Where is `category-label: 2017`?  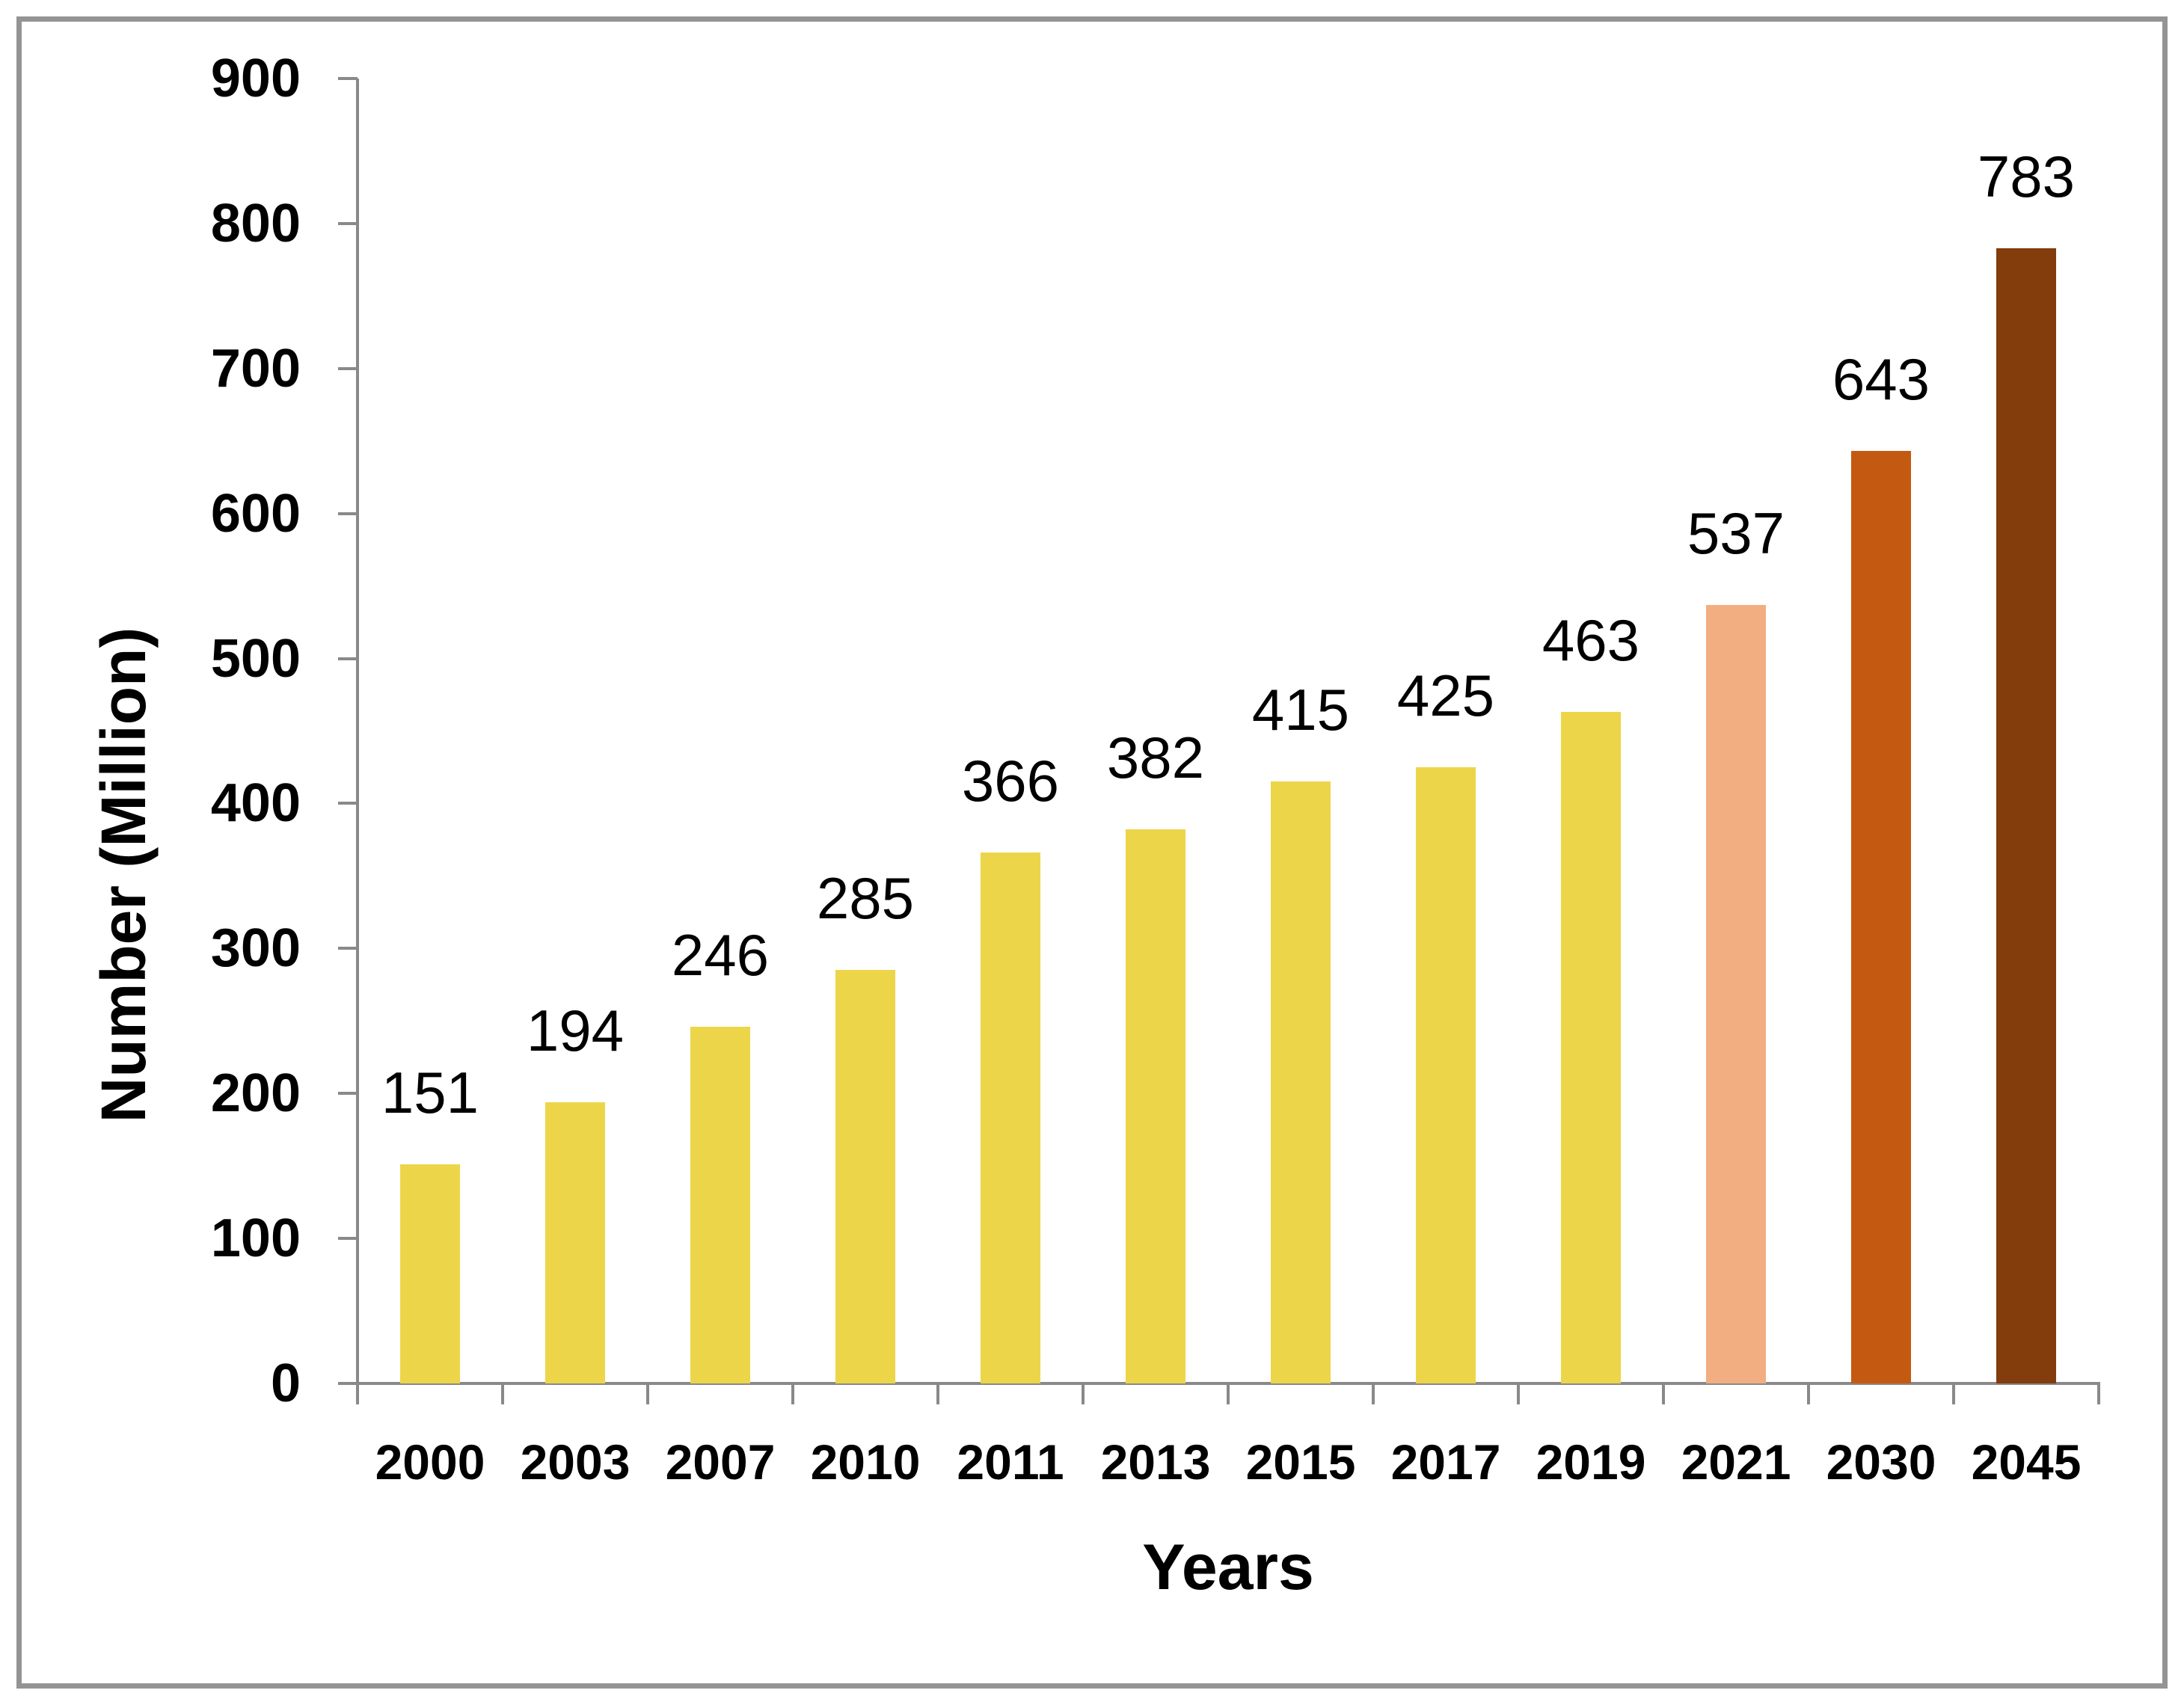
category-label: 2017 is located at coordinates (1445, 1462).